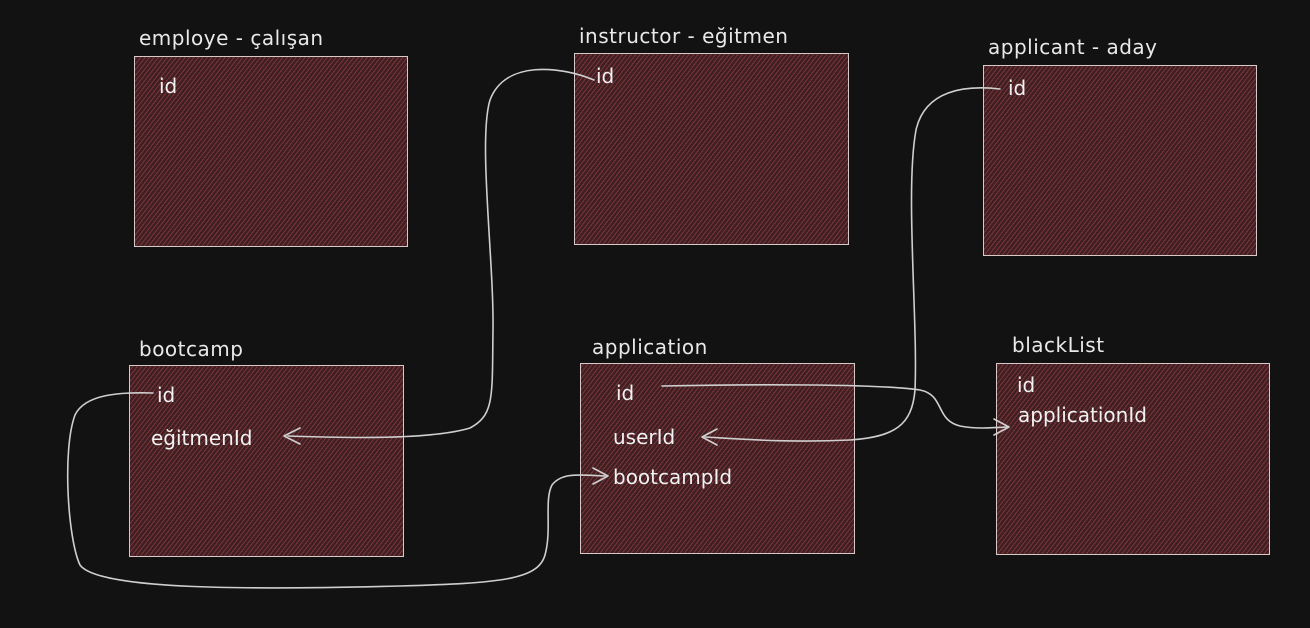  Describe the element at coordinates (1120, 160) in the screenshot. I see `applicant-entity-box` at that location.